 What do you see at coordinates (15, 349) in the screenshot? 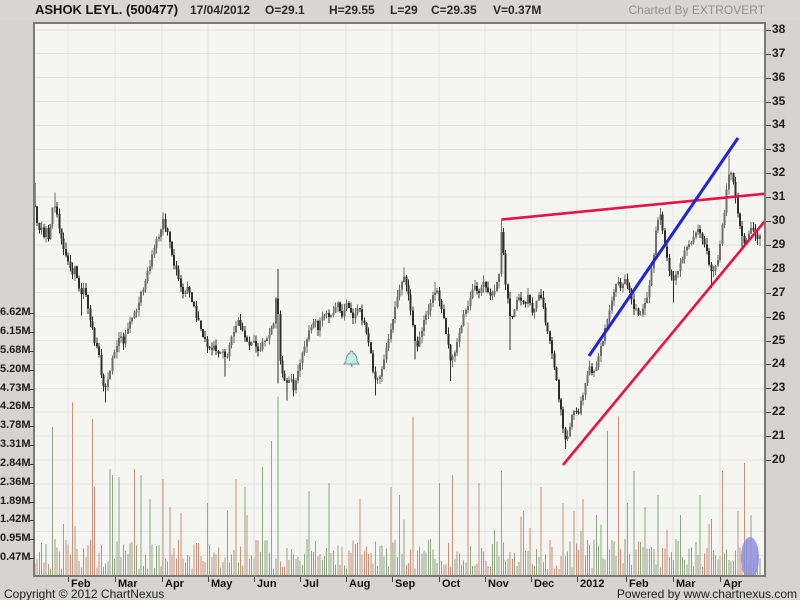
I see `volume-tick-label: 5.68M` at bounding box center [15, 349].